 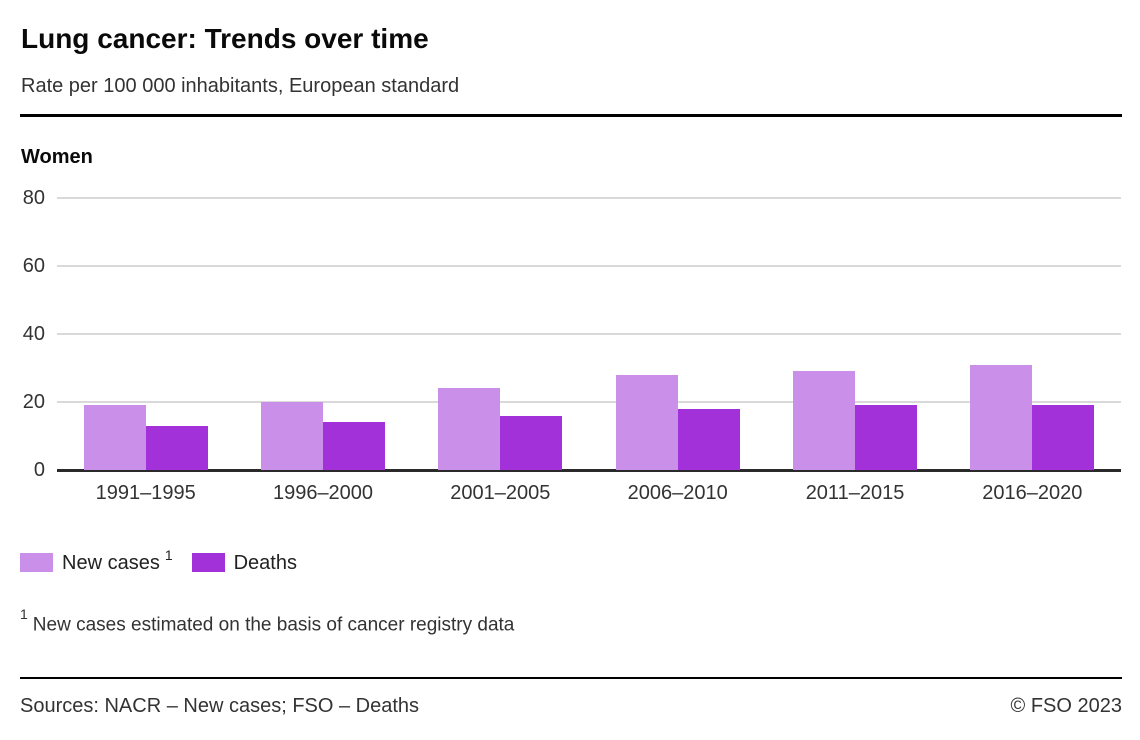 What do you see at coordinates (531, 442) in the screenshot?
I see `bar-deaths-2001-2005` at bounding box center [531, 442].